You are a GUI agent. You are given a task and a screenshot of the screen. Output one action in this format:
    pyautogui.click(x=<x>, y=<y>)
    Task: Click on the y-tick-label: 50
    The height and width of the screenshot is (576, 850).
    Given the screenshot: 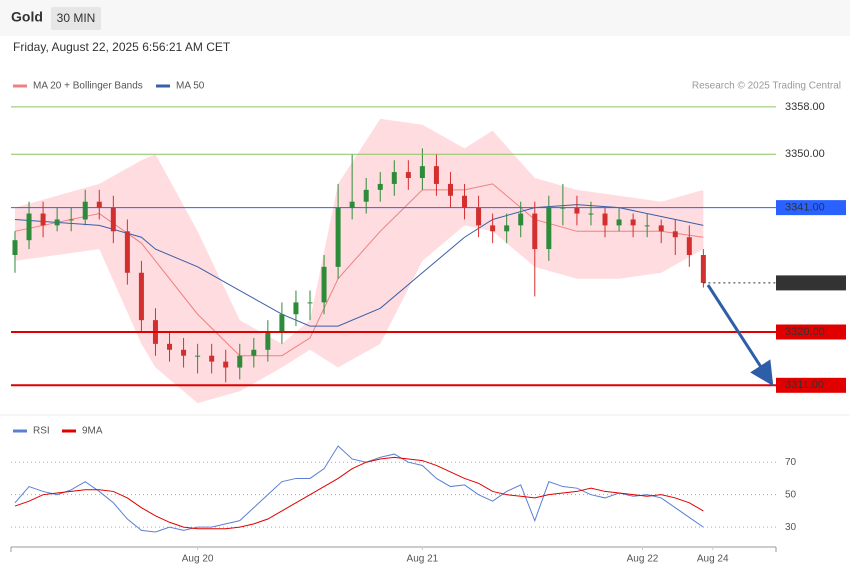 What is the action you would take?
    pyautogui.click(x=791, y=494)
    